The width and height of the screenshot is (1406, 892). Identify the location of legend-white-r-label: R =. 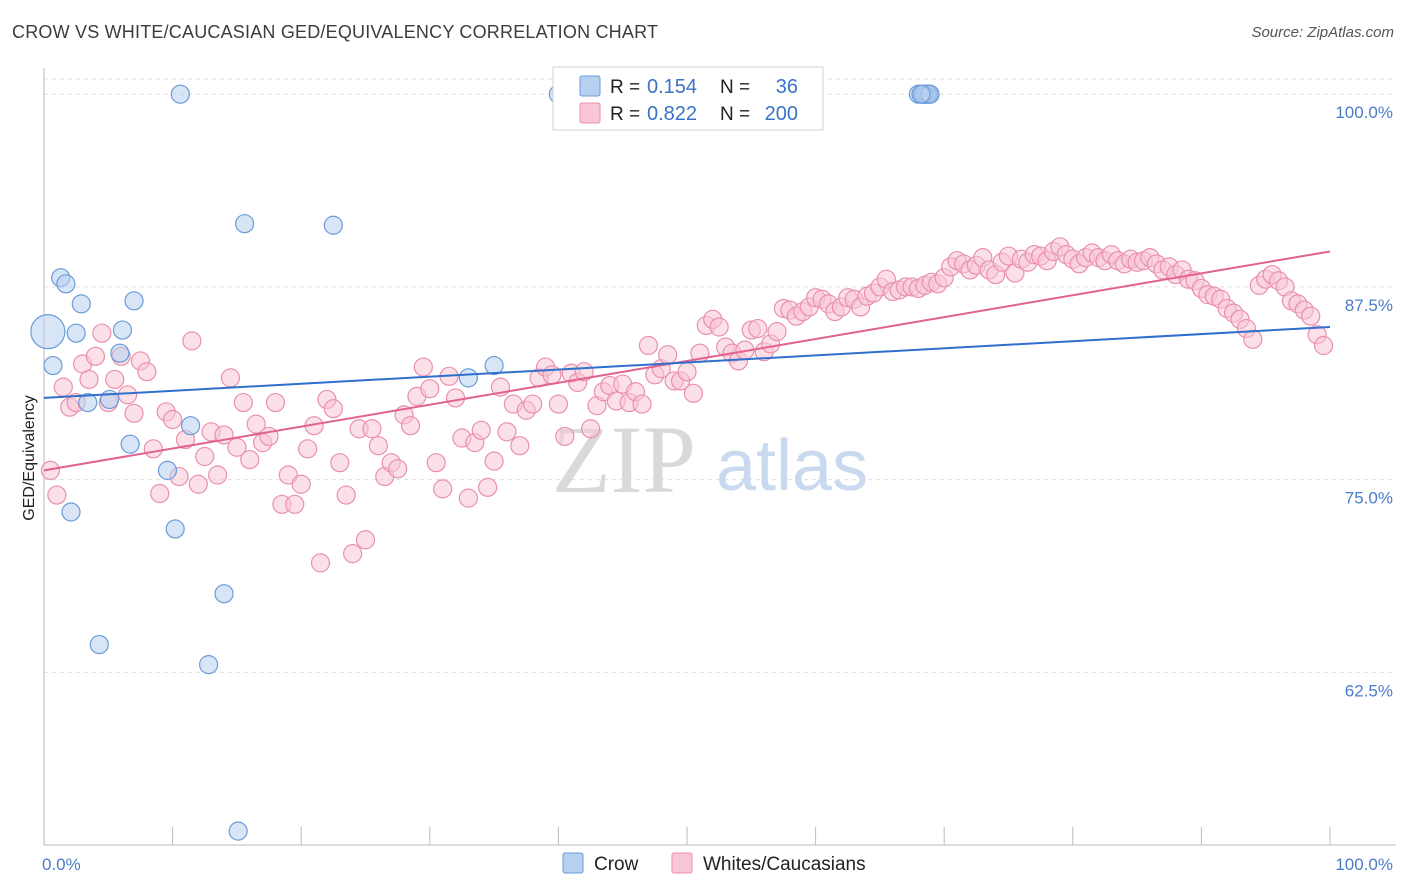
(625, 114).